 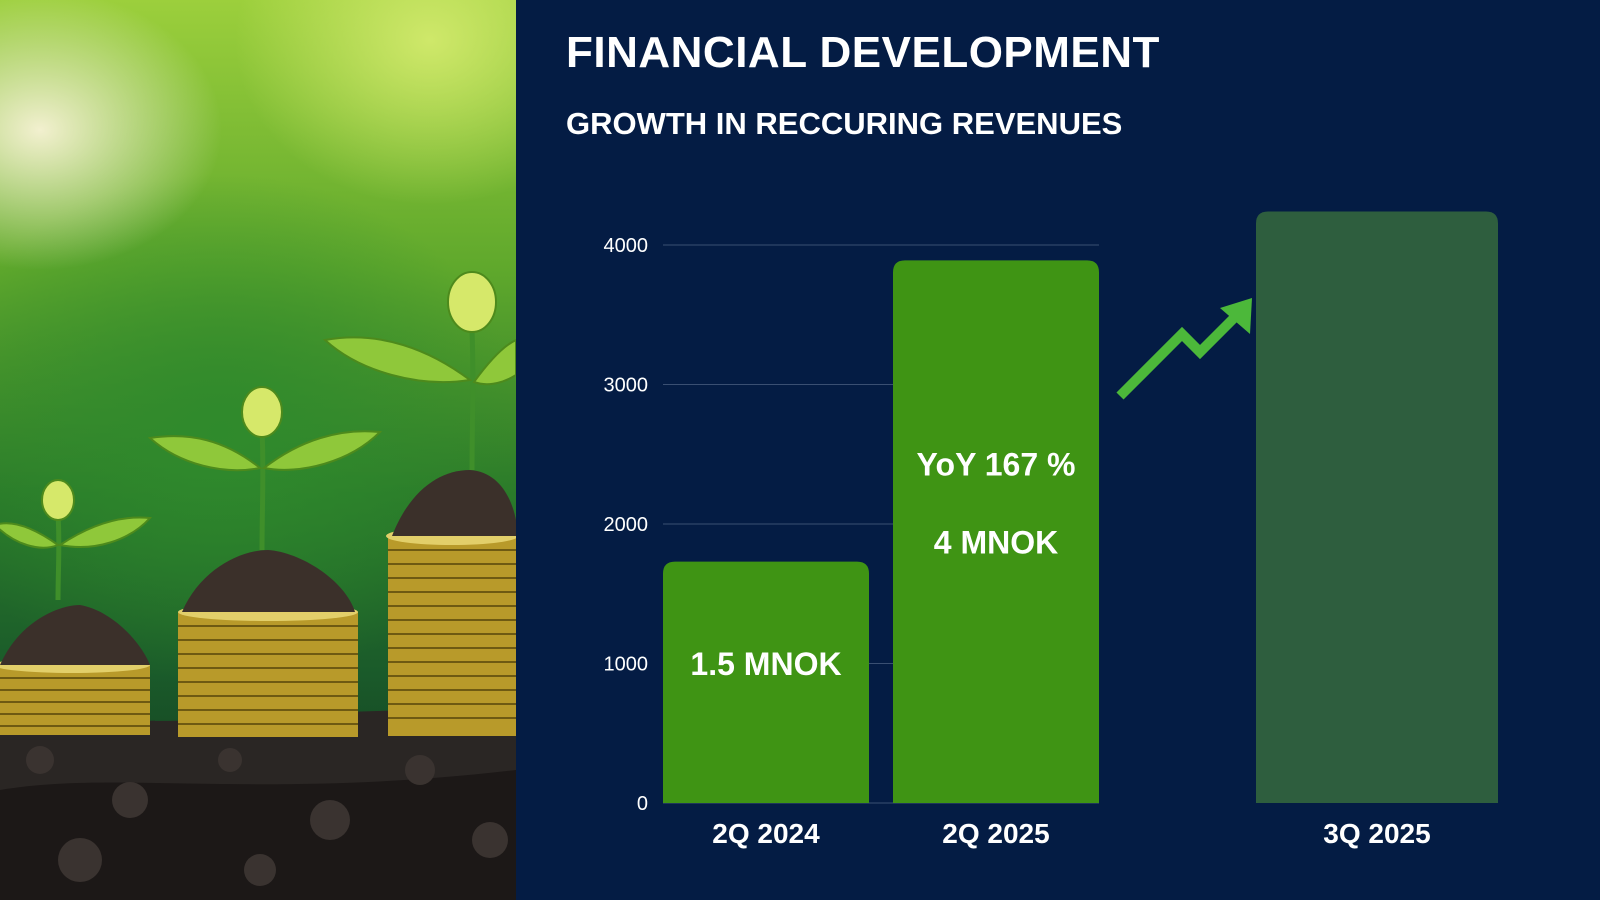 What do you see at coordinates (1071, 833) in the screenshot?
I see `x-axis-categories: 2Q 2024 2Q 2025 3Q 2025` at bounding box center [1071, 833].